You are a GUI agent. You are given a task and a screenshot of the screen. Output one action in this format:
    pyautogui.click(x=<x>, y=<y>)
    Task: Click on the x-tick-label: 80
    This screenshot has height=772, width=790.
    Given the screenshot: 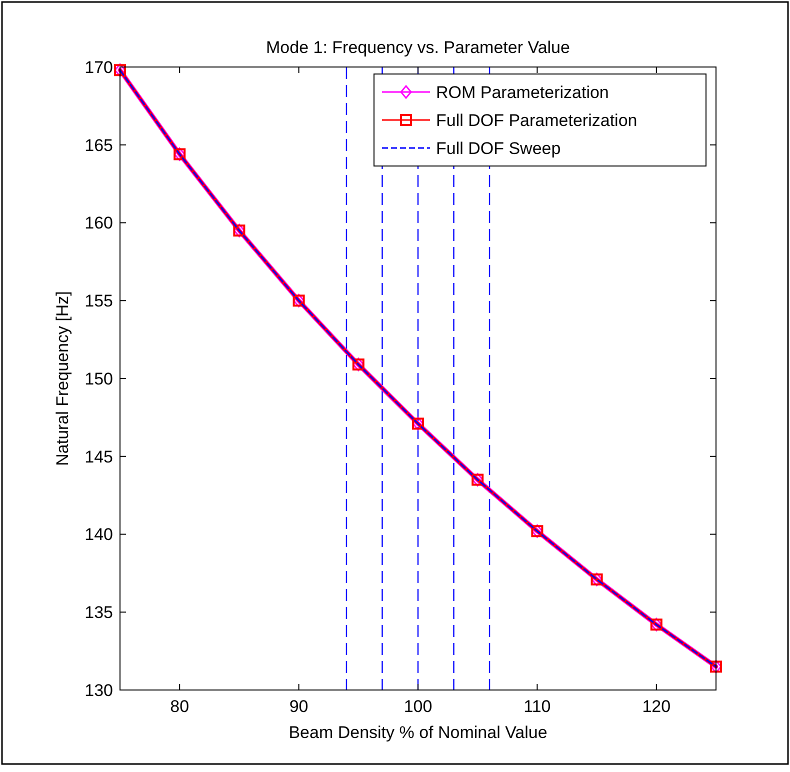 What is the action you would take?
    pyautogui.click(x=180, y=706)
    